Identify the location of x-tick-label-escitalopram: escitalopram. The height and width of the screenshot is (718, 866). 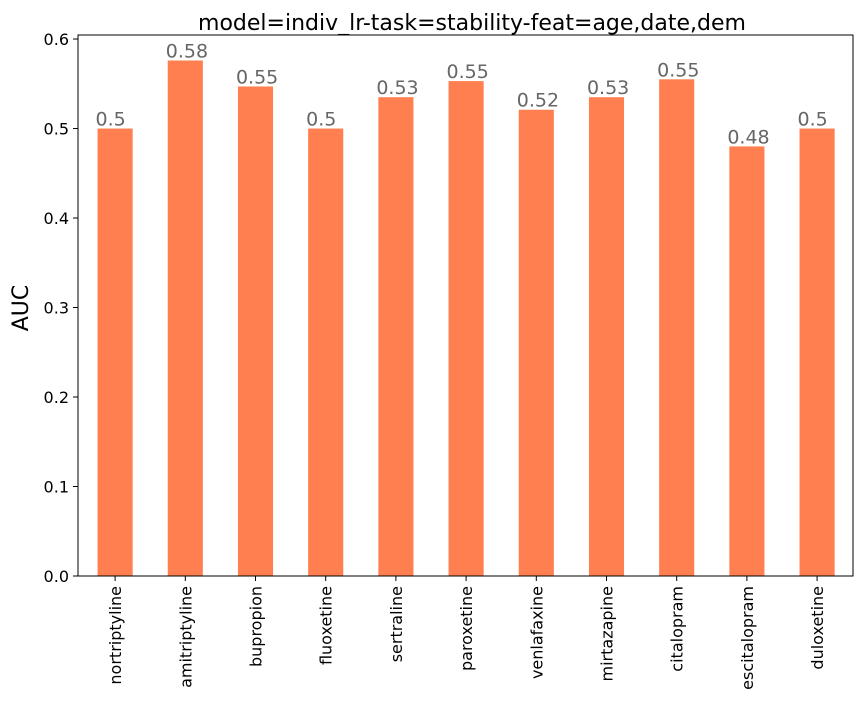
(747, 638).